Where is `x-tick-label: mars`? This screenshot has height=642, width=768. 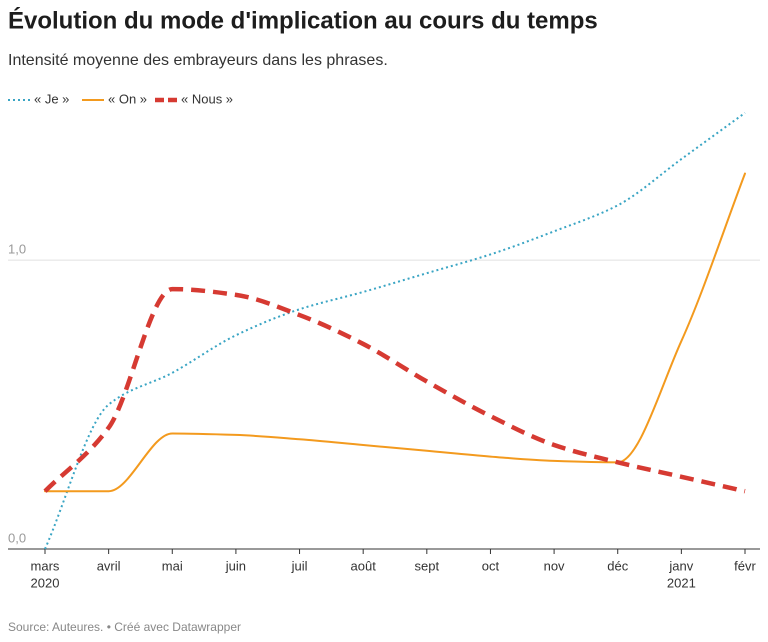
x-tick-label: mars is located at coordinates (45, 565).